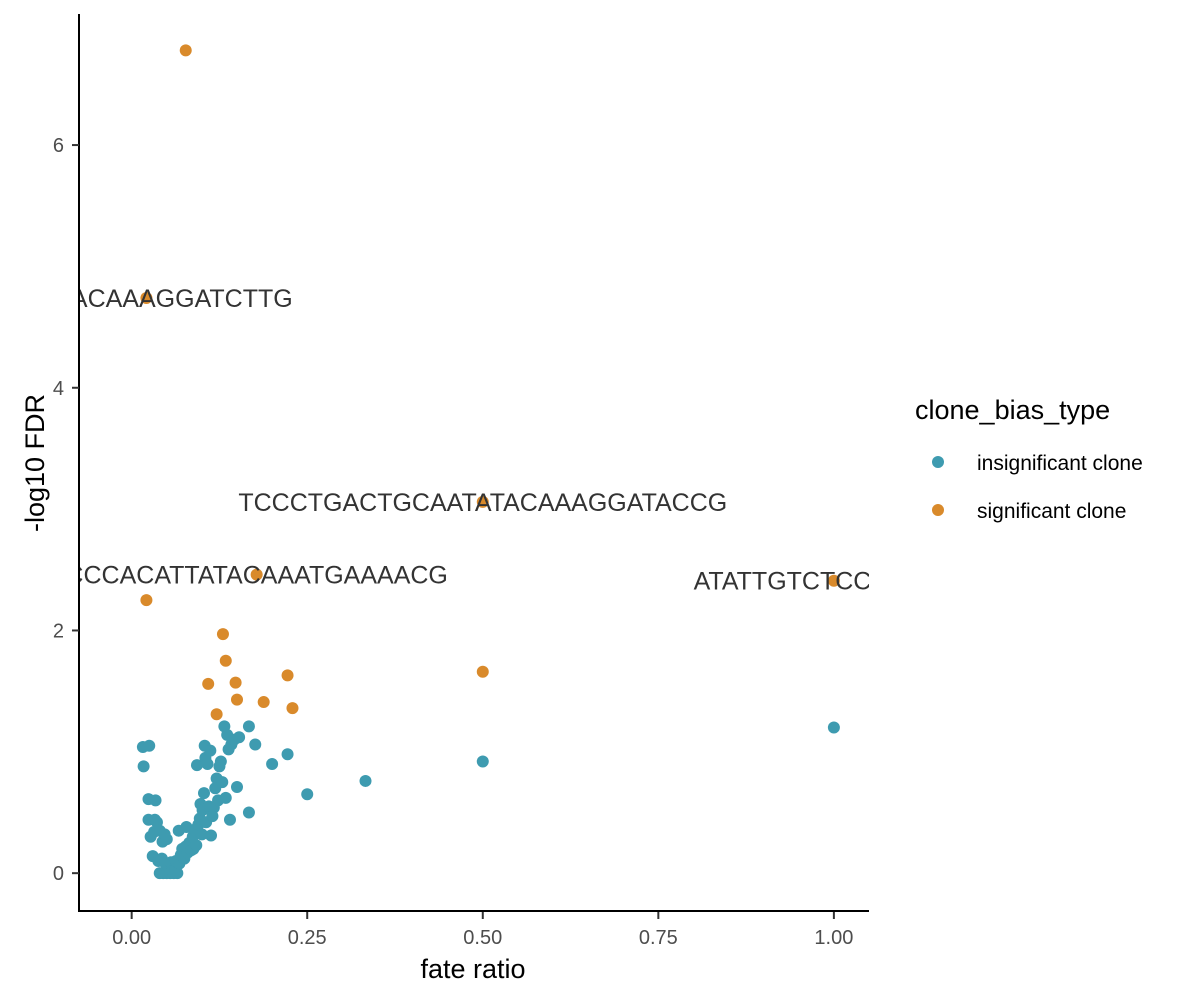  What do you see at coordinates (307, 938) in the screenshot?
I see `x-tick-label: 0.25` at bounding box center [307, 938].